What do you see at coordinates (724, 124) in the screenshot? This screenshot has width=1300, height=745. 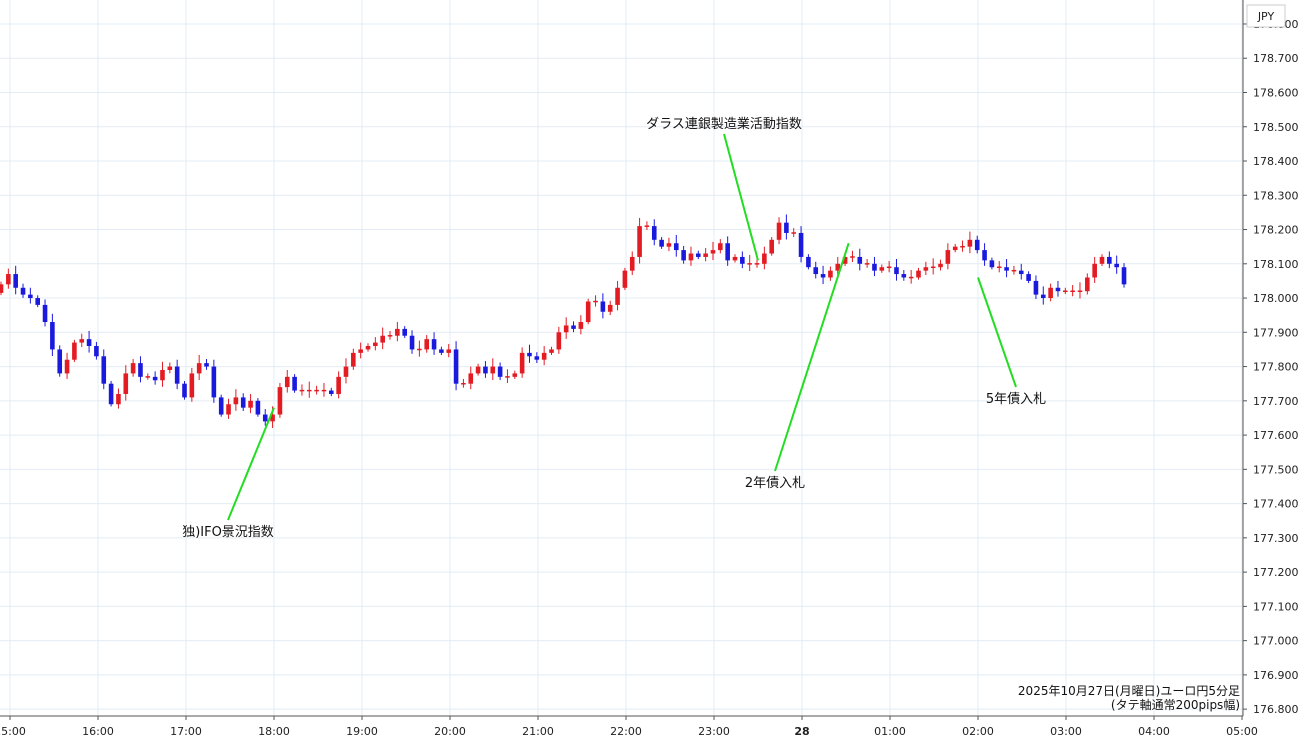 I see `annotation-label: ダラス連銀製造業活動指数` at bounding box center [724, 124].